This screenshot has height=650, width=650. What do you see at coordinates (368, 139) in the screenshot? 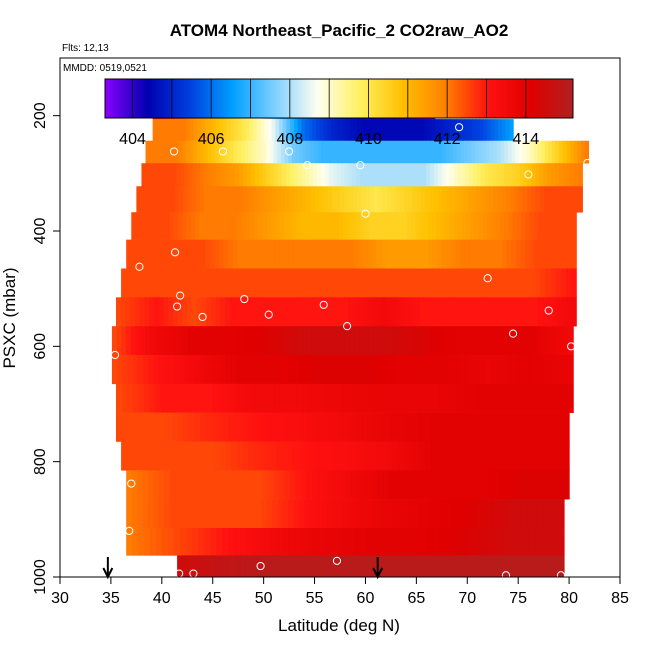
I see `colorbar-tick-label: 410` at bounding box center [368, 139].